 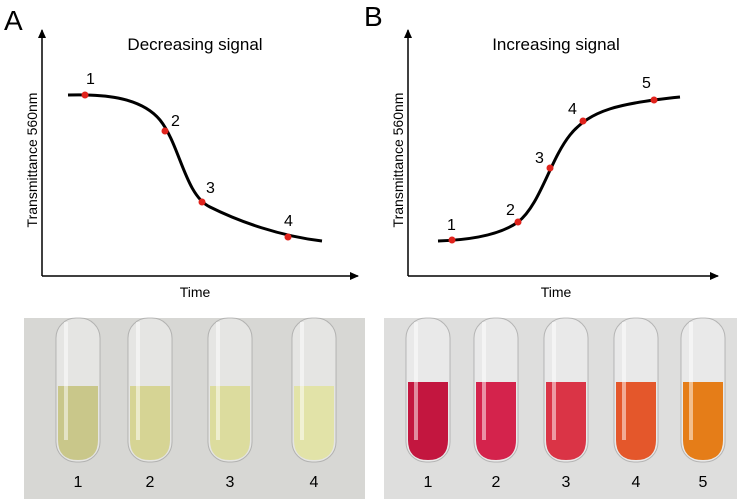 I want to click on panel-letter: B, so click(x=373, y=16).